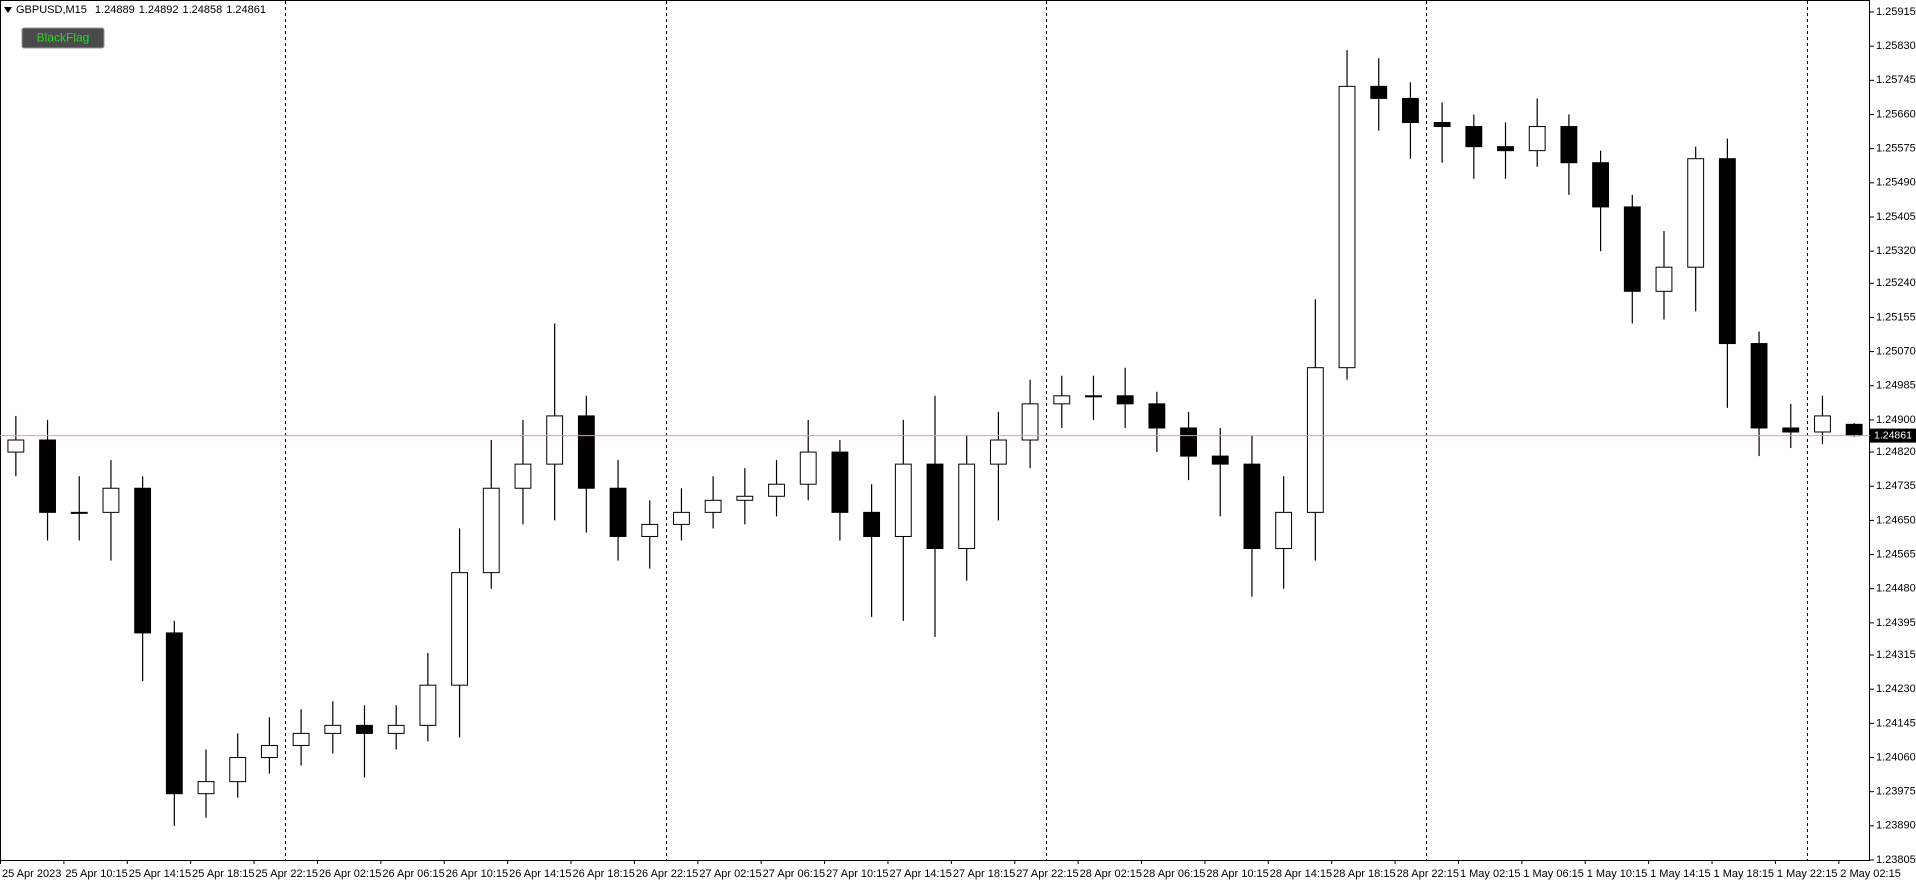  What do you see at coordinates (287, 874) in the screenshot?
I see `x-tick-label: 25 Apr 22:15` at bounding box center [287, 874].